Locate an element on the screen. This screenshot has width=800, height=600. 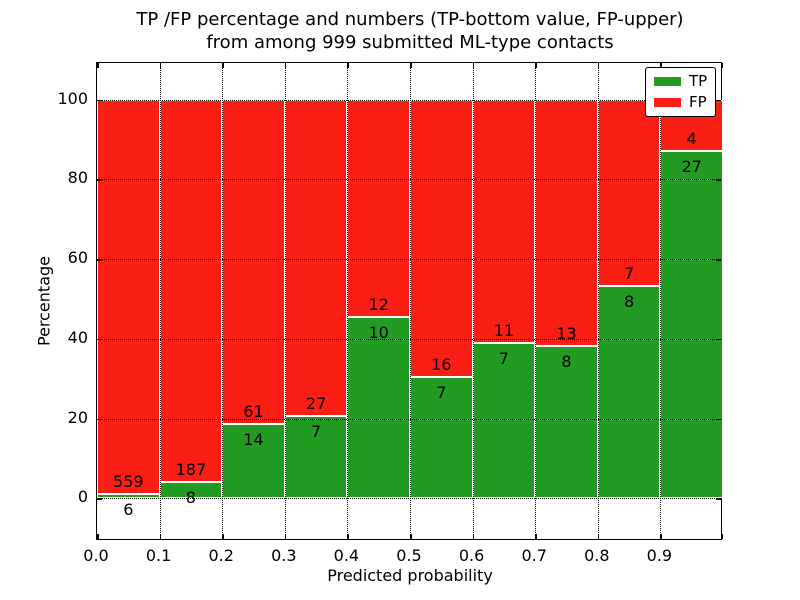
fp-count-label: 11 is located at coordinates (504, 331).